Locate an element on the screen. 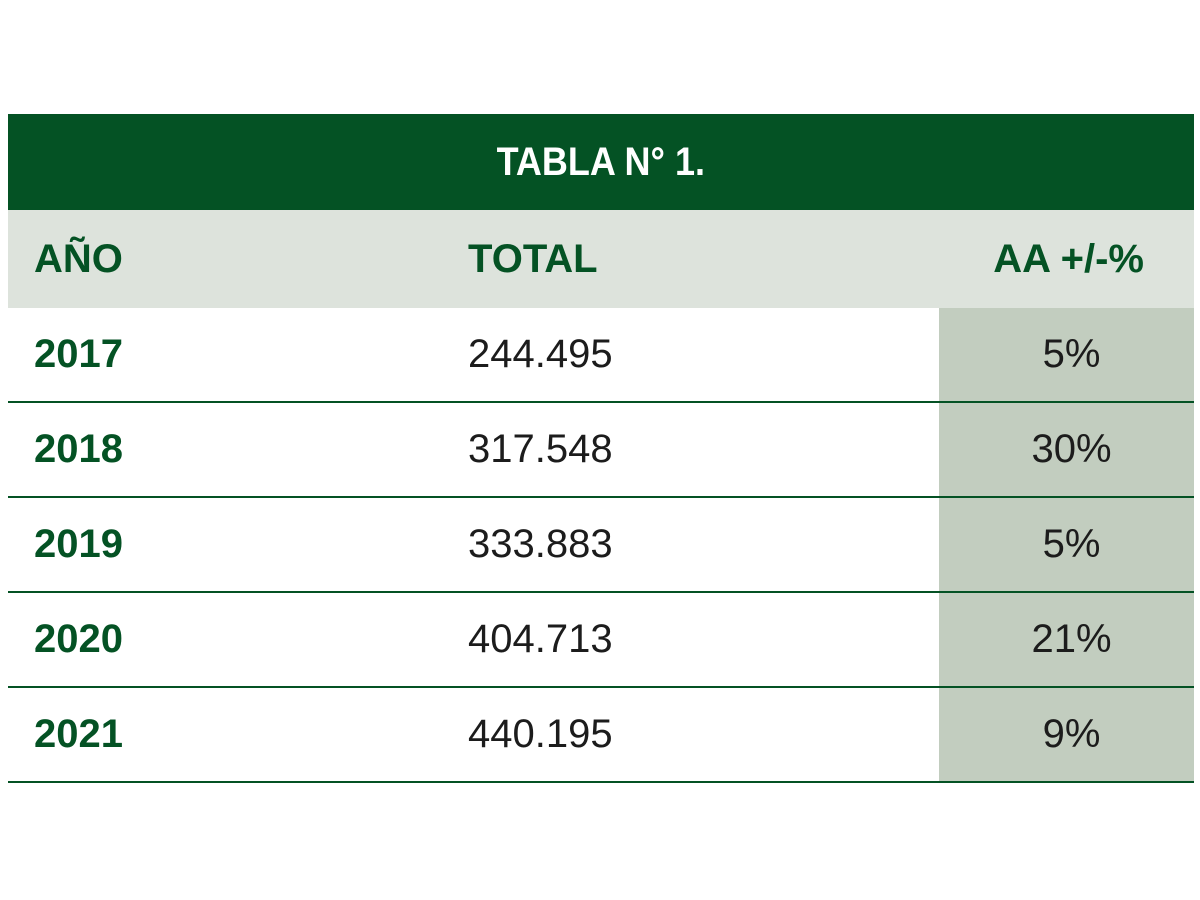 This screenshot has width=1200, height=900. cell-year: 2017 is located at coordinates (238, 354).